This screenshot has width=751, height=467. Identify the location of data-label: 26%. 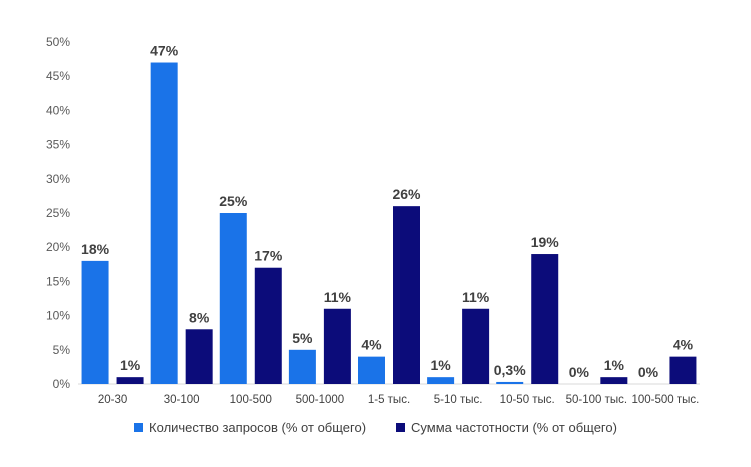
(406, 194).